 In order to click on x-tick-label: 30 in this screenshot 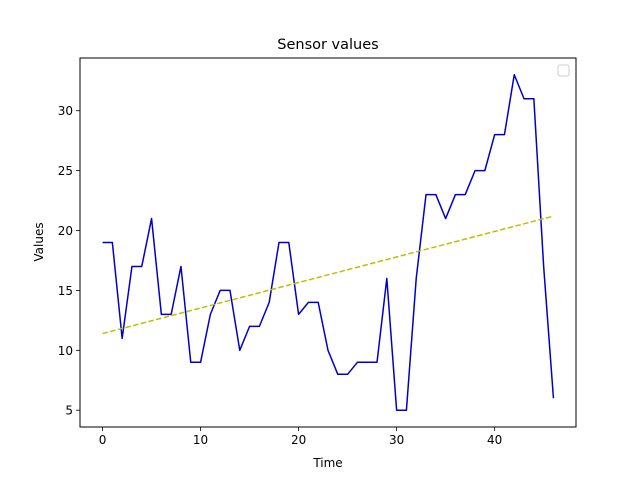, I will do `click(396, 440)`.